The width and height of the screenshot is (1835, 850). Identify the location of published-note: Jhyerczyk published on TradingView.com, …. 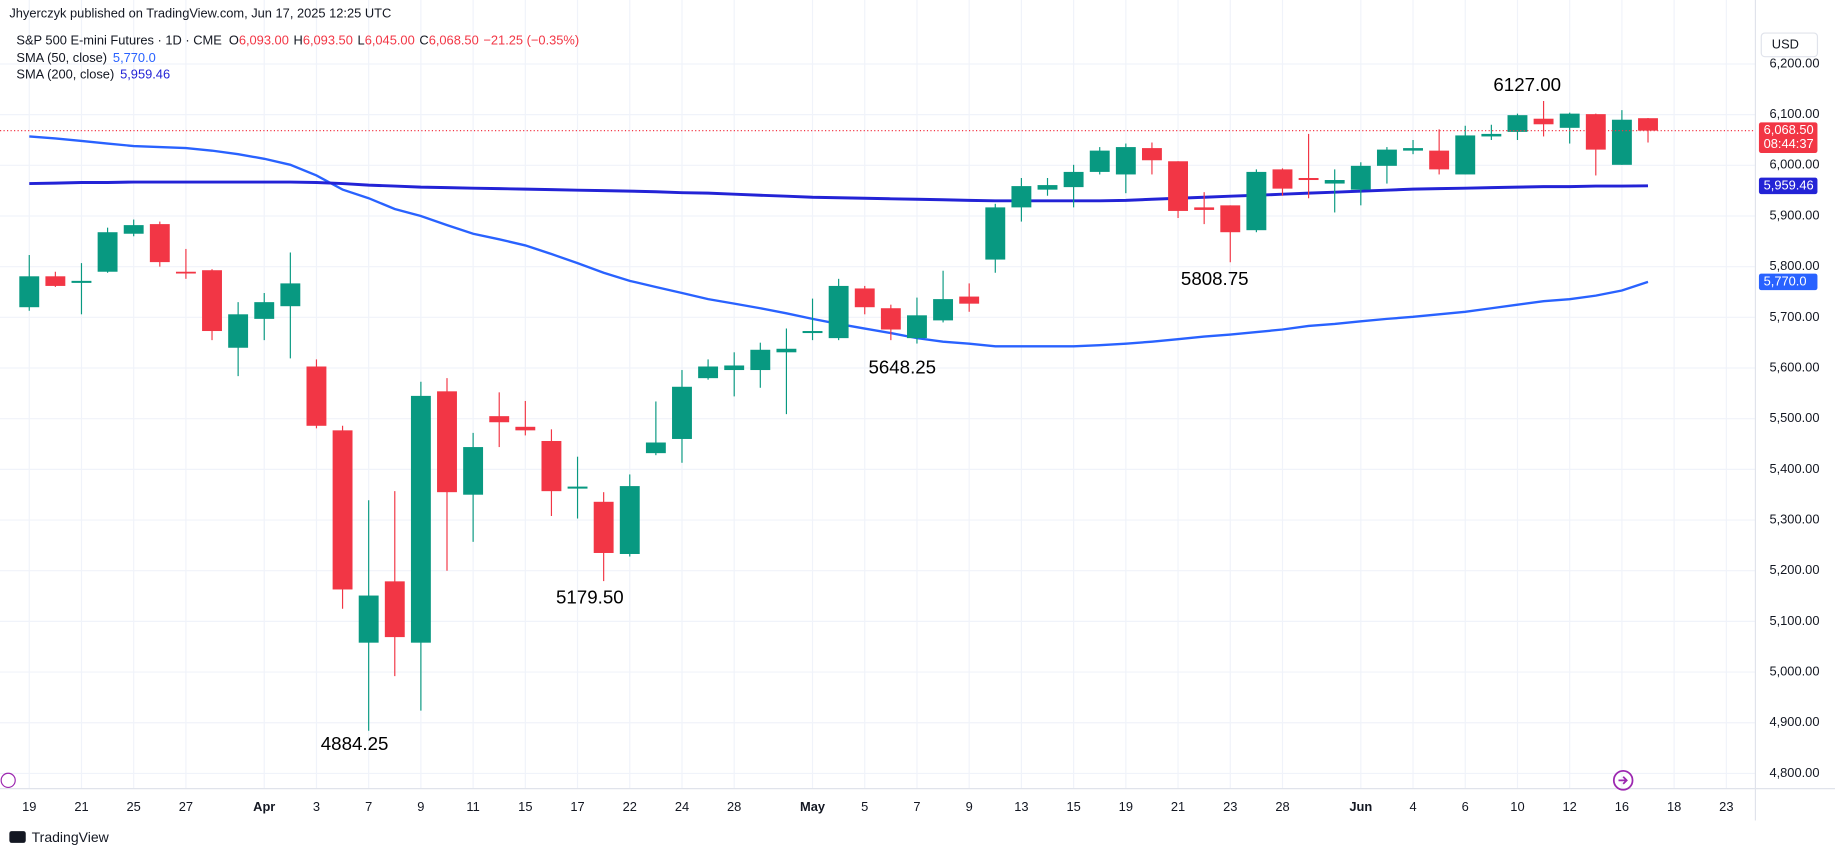
(200, 13).